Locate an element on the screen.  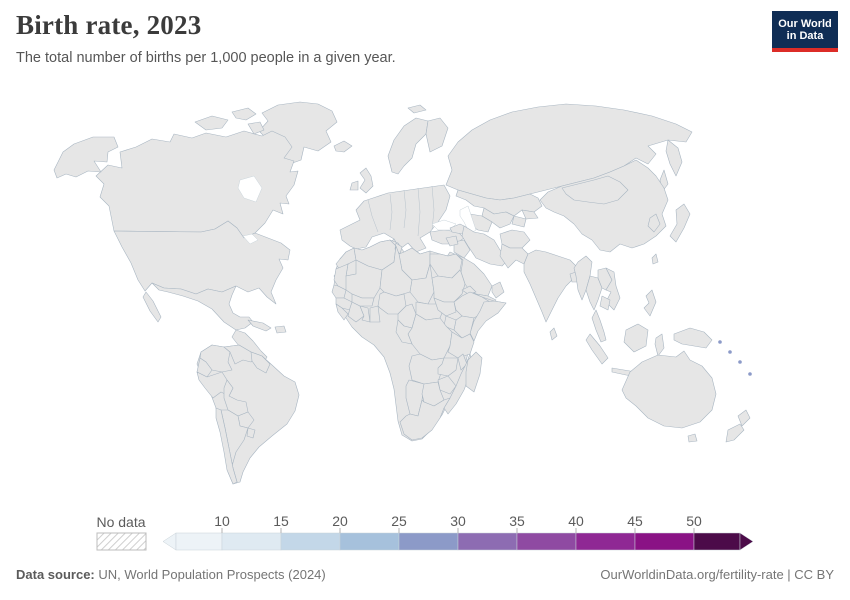
legend-tick-label: 10 is located at coordinates (222, 521).